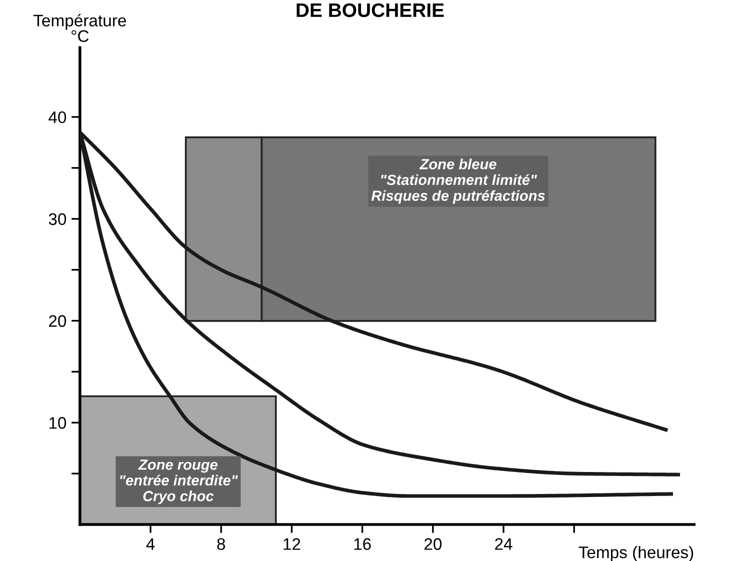  Describe the element at coordinates (221, 544) in the screenshot. I see `x-tick-label: 8` at that location.